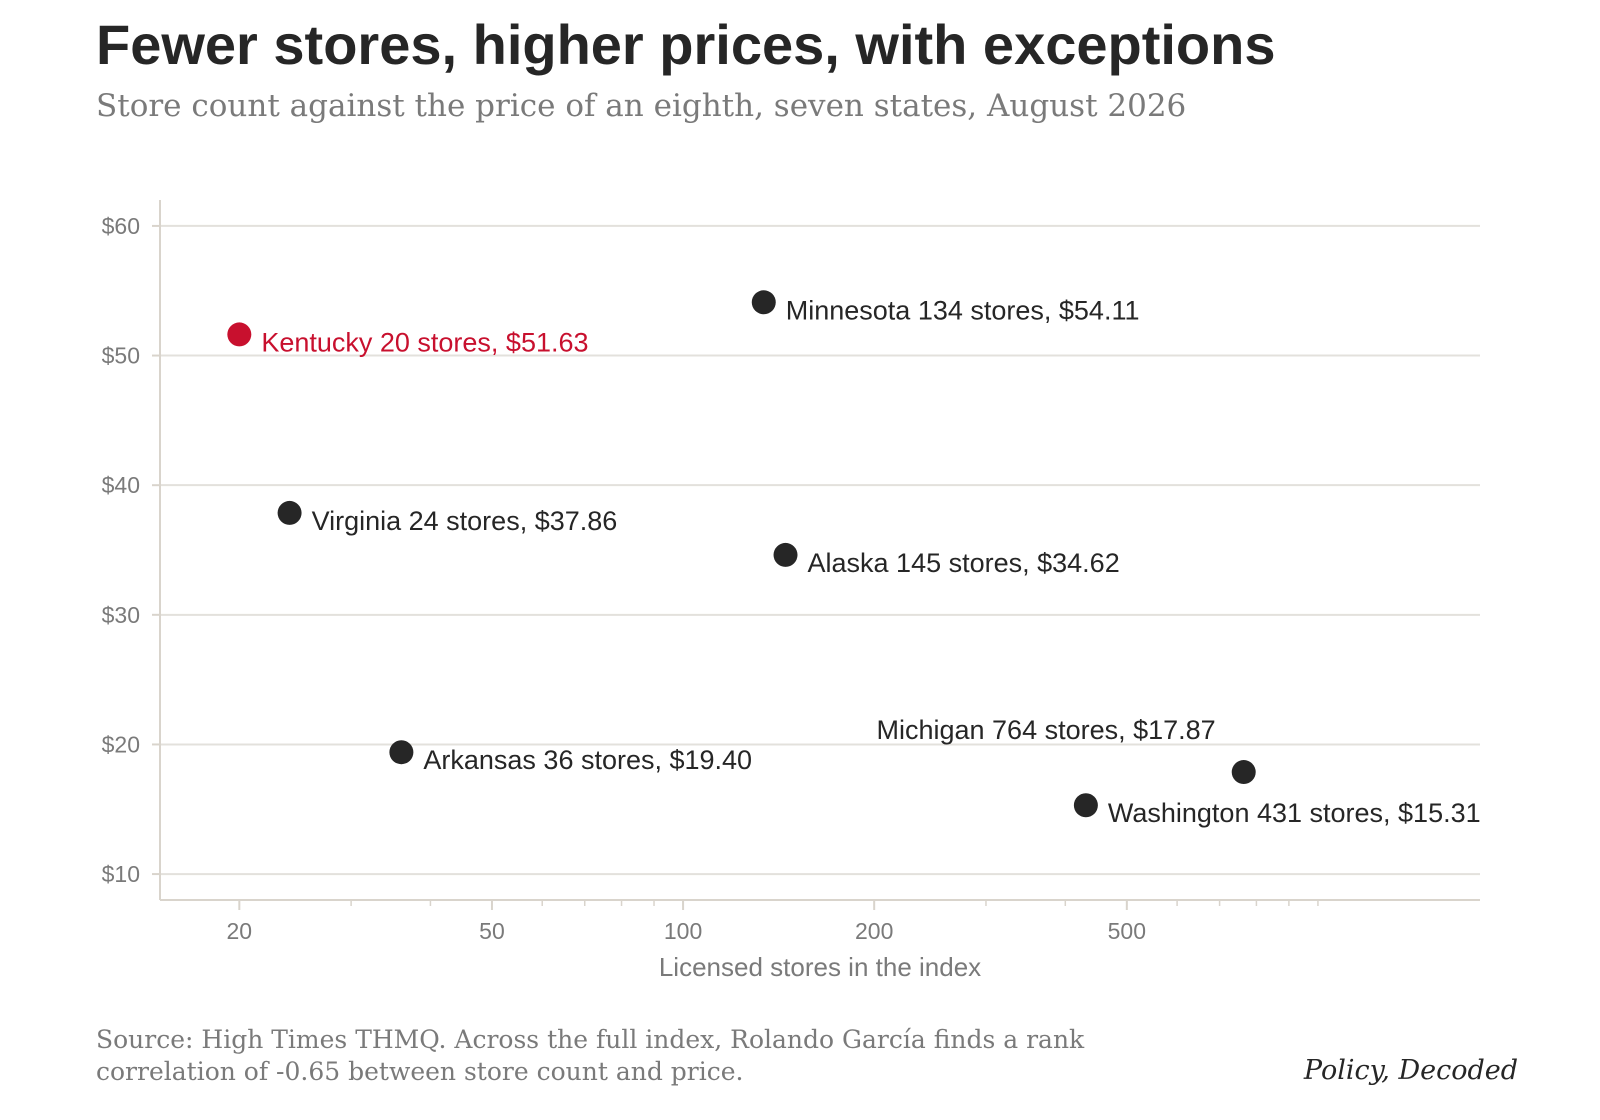  I want to click on y-tick-label: $20, so click(121, 744).